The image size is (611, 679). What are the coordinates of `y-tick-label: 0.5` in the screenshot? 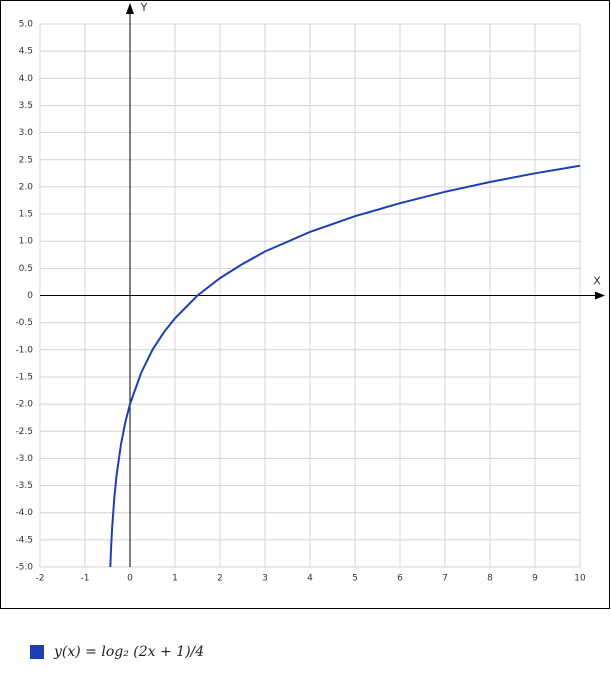 It's located at (26, 269).